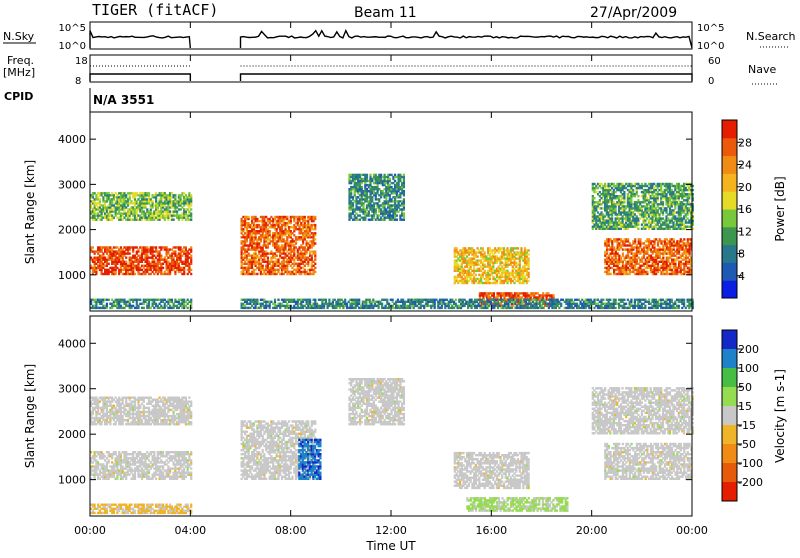 The image size is (800, 558). Describe the element at coordinates (72, 46) in the screenshot. I see `nsky-tick-bottom: 10^0` at that location.